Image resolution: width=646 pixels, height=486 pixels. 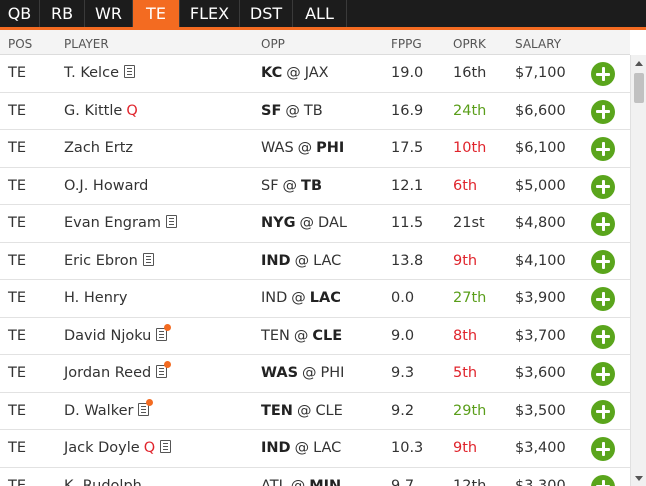 What do you see at coordinates (108, 335) in the screenshot?
I see `player-name: David Njoku` at bounding box center [108, 335].